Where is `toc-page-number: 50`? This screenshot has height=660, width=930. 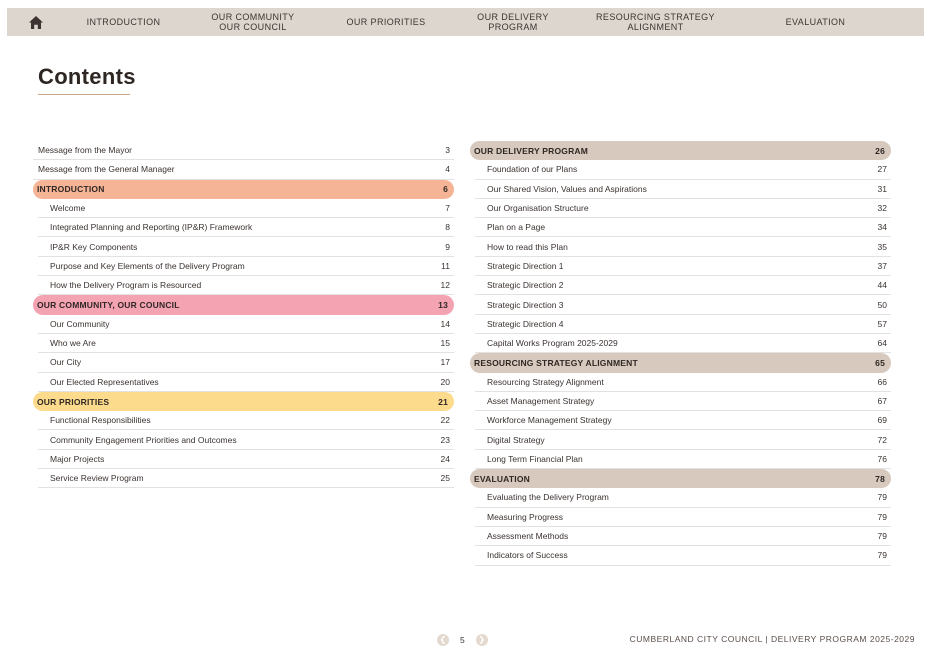 toc-page-number: 50 is located at coordinates (882, 304).